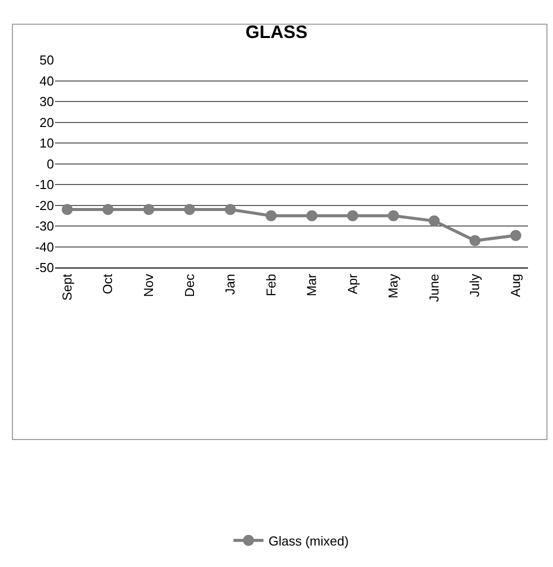 Image resolution: width=553 pixels, height=567 pixels. What do you see at coordinates (44, 246) in the screenshot?
I see `y-tick-label: -40` at bounding box center [44, 246].